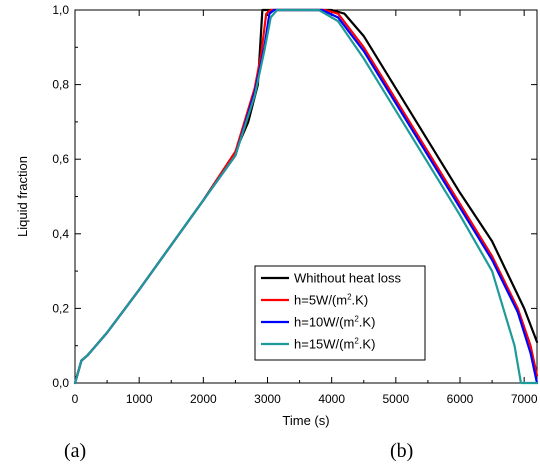  I want to click on legend-label-4: h=15W/(m2.K), so click(334, 344).